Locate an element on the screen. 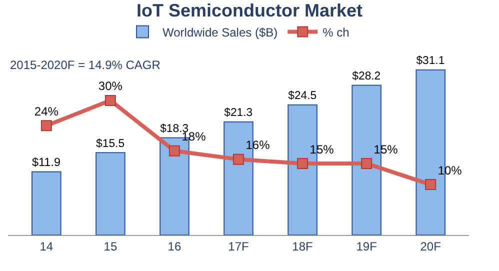 Image resolution: width=499 pixels, height=271 pixels. x-tick-label: 17F is located at coordinates (238, 246).